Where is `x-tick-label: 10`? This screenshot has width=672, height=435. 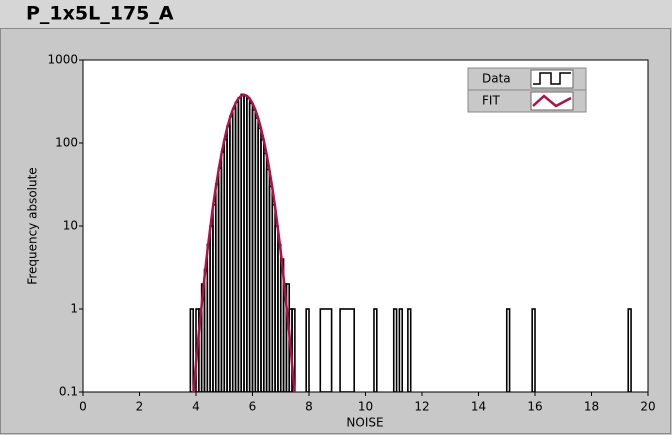 x-tick-label: 10 is located at coordinates (365, 407).